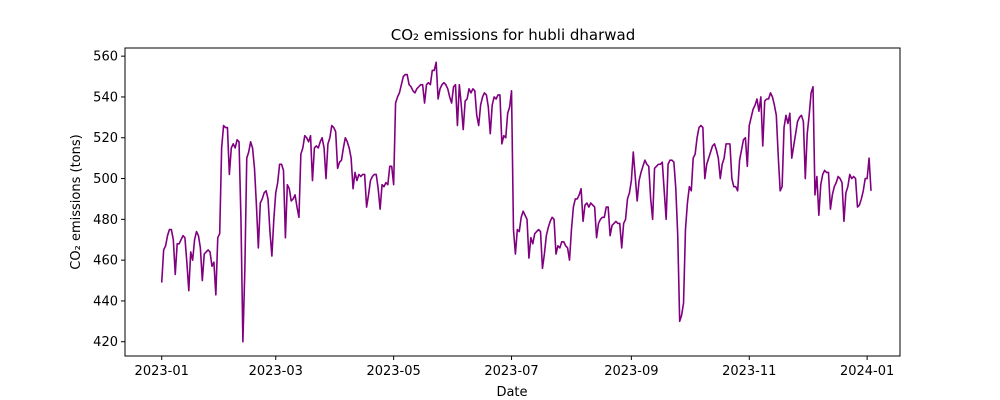  What do you see at coordinates (109, 200) in the screenshot?
I see `y-axis: 420 440 460 480 500 520 540 560` at bounding box center [109, 200].